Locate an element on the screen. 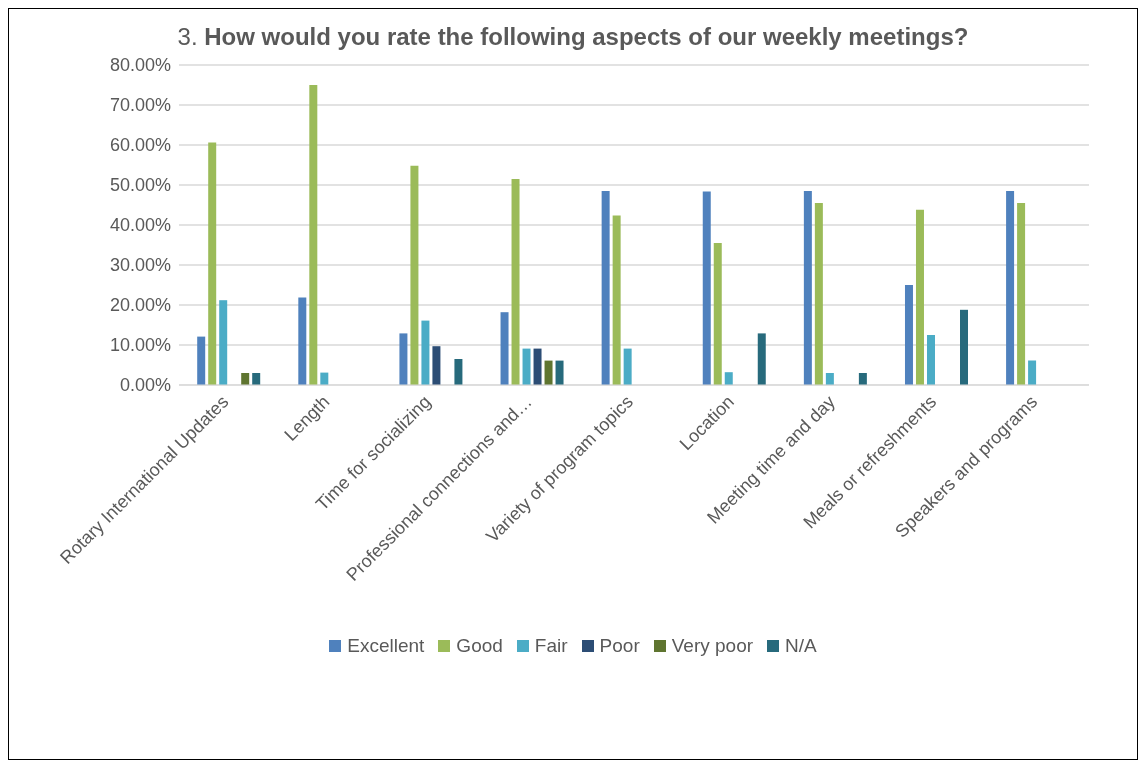  legend-label: Excellent is located at coordinates (385, 646).